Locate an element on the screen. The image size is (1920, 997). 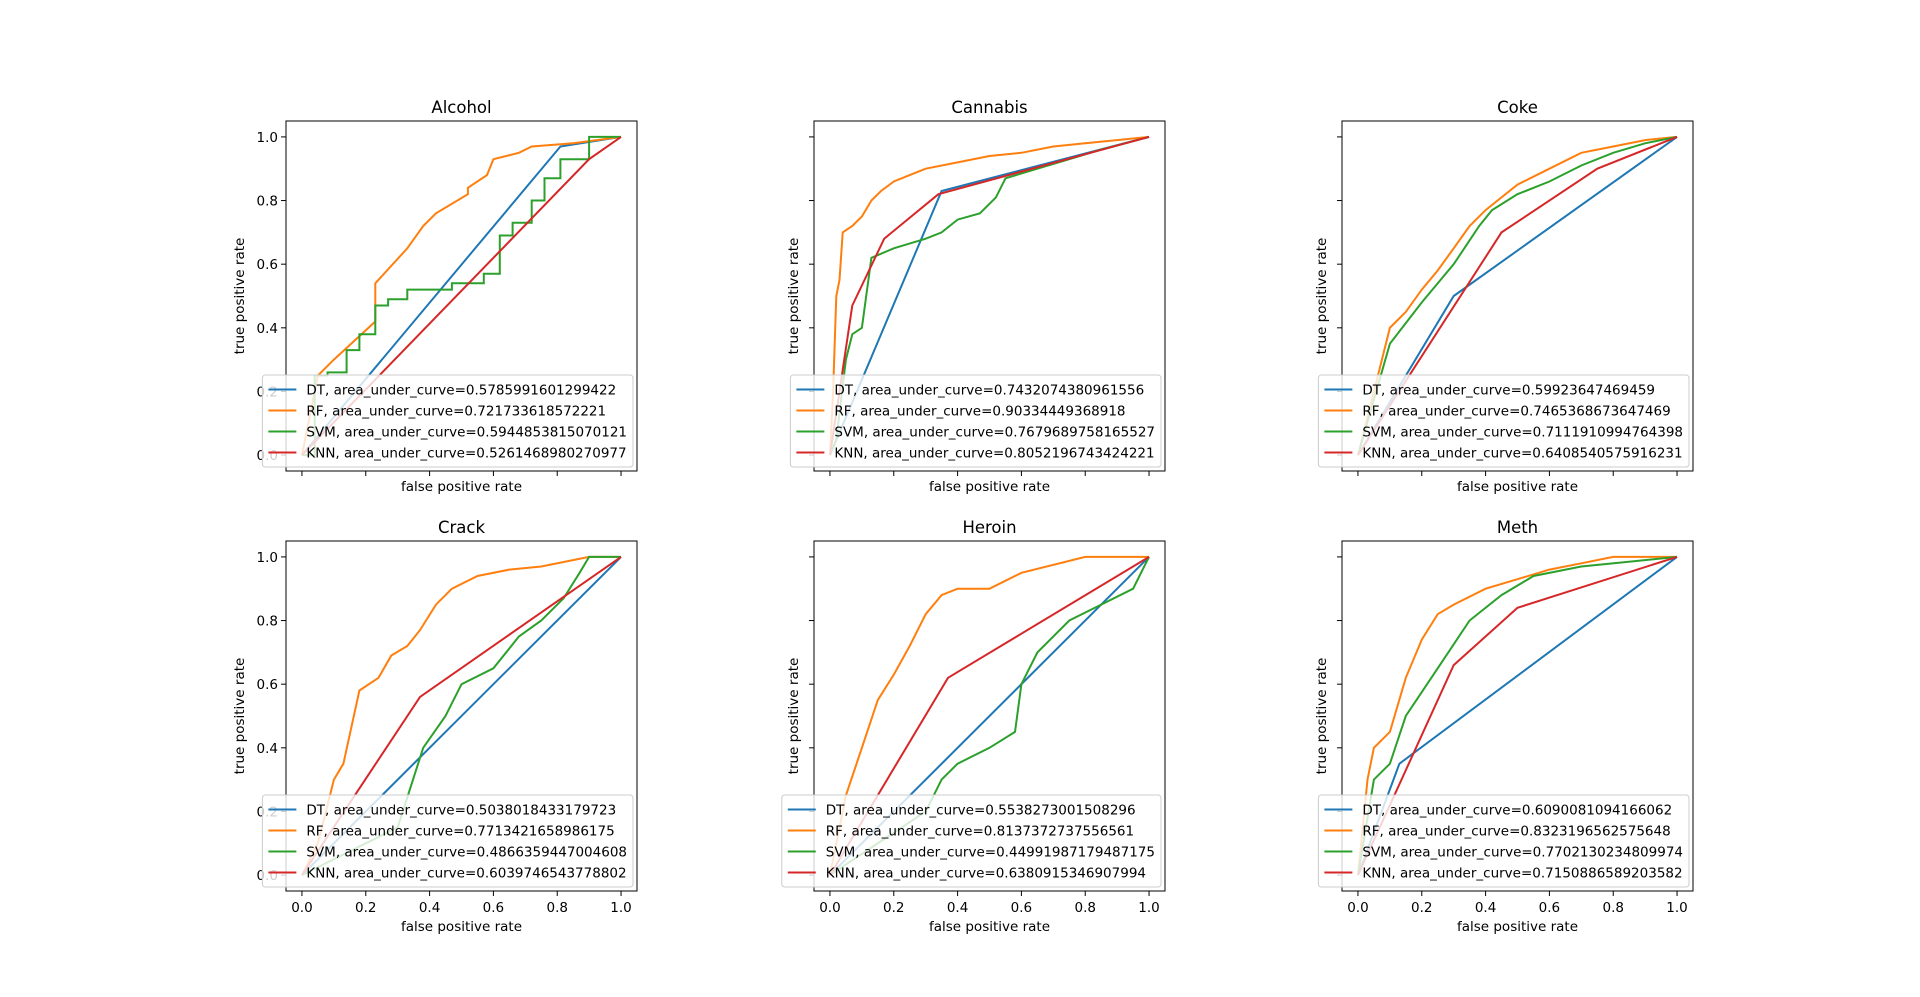
legend-item-rf: RF, area_under_curve=0.721733618572221 is located at coordinates (437, 412).